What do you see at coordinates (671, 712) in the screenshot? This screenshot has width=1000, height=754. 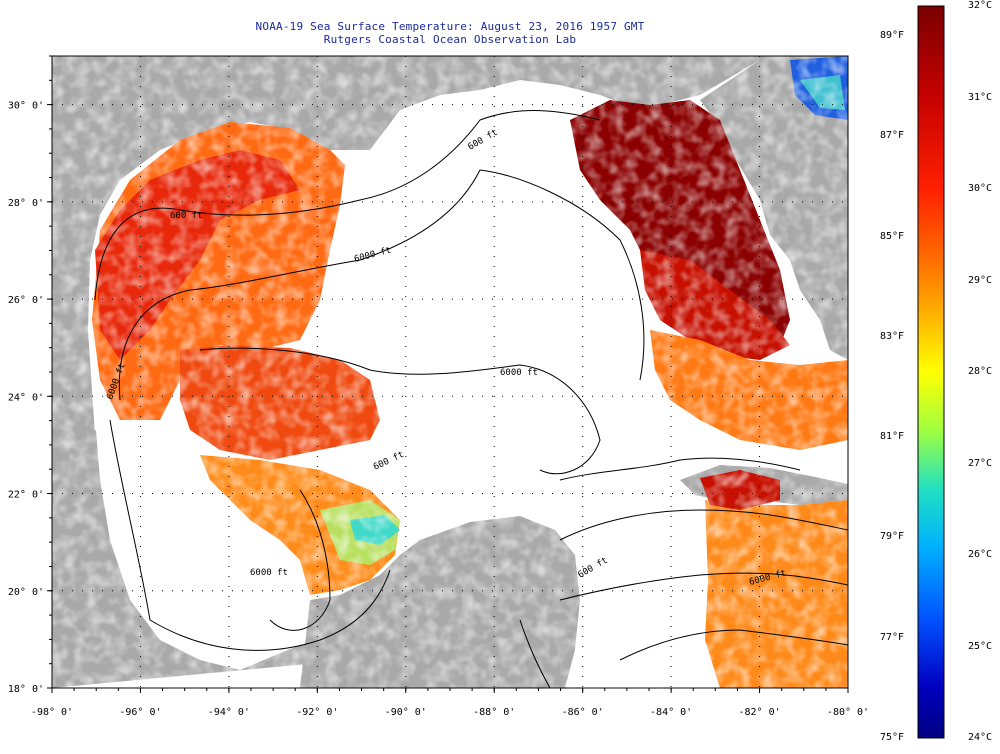 I see `lon-tick-label: -84° 0'` at bounding box center [671, 712].